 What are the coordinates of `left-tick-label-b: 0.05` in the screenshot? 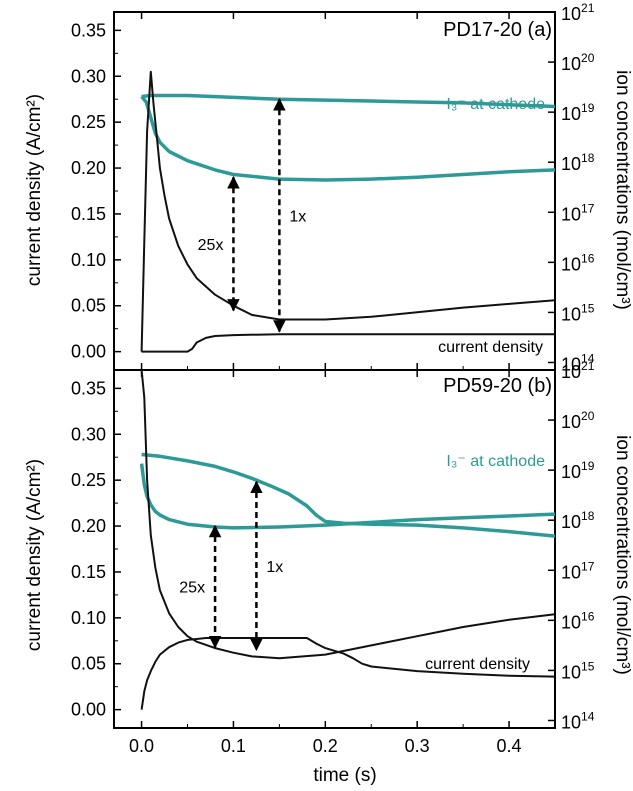 It's located at (88, 664).